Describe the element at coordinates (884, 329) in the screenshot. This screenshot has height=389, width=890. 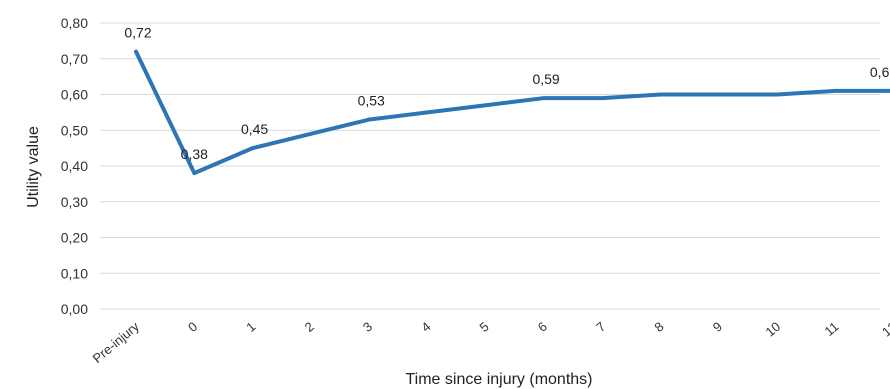
I see `x-tick-label: 12` at that location.